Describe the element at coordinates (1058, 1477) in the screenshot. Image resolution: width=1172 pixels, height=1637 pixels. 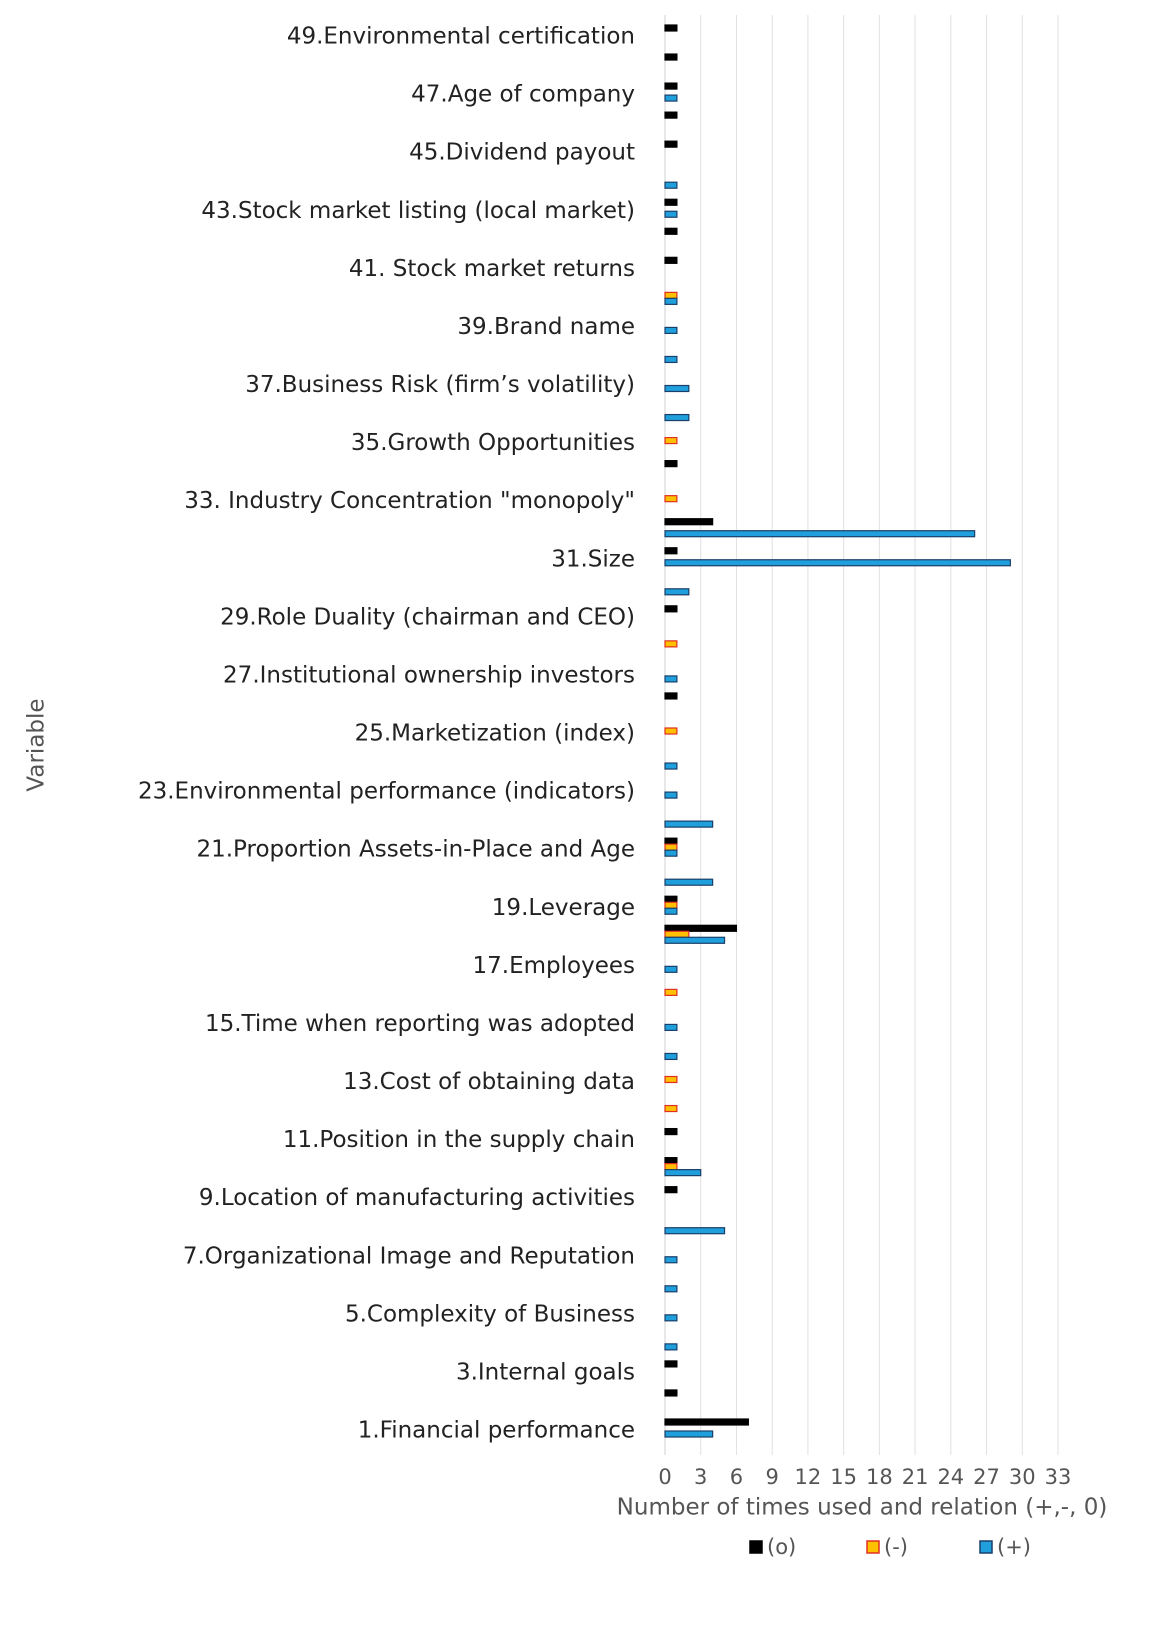
I see `x-tick-label: 33` at that location.